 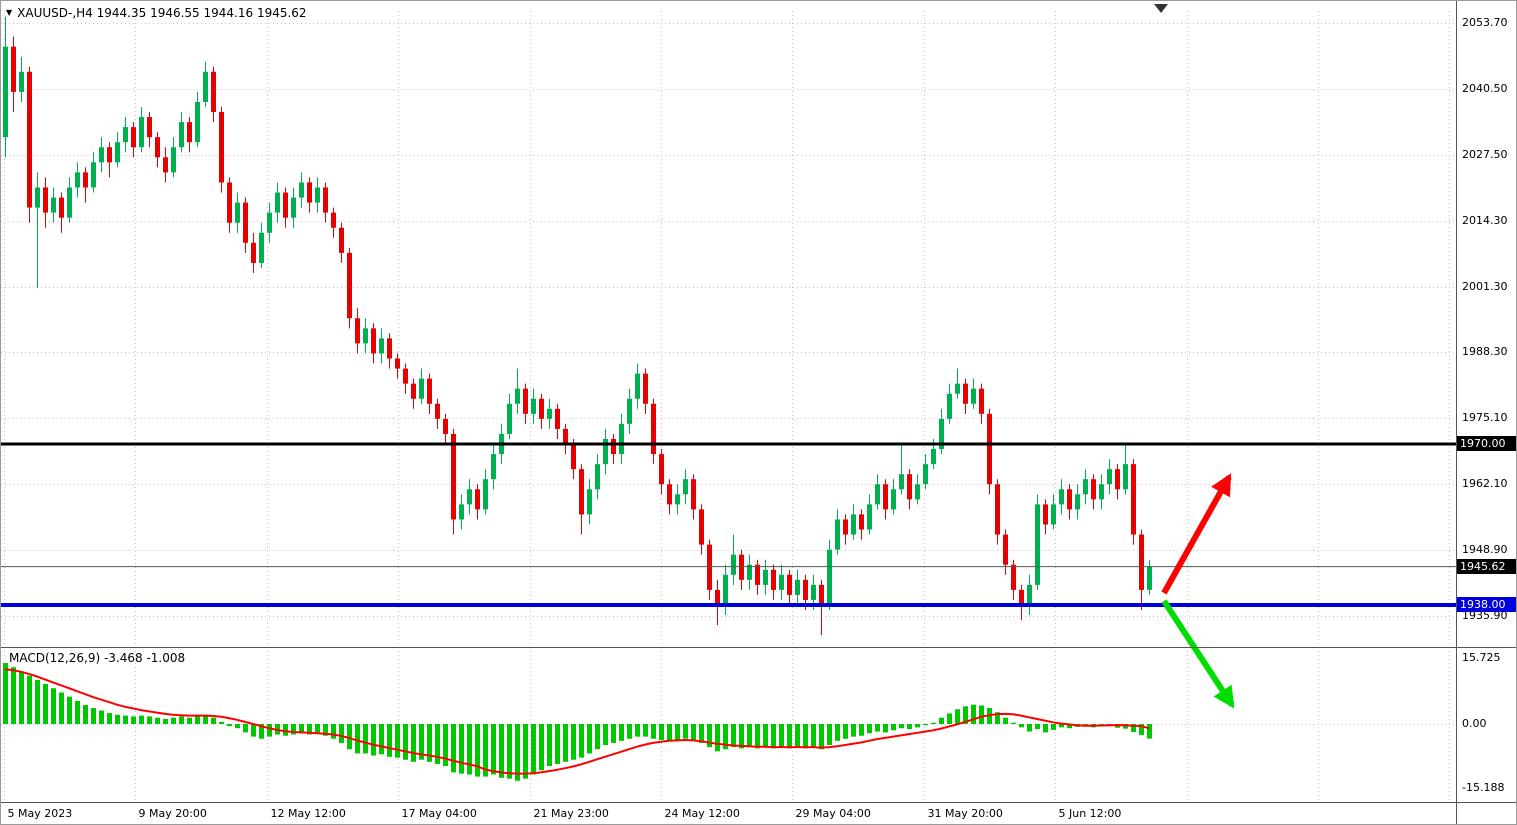 I want to click on chart-shift-marker-icon, so click(x=1161, y=8).